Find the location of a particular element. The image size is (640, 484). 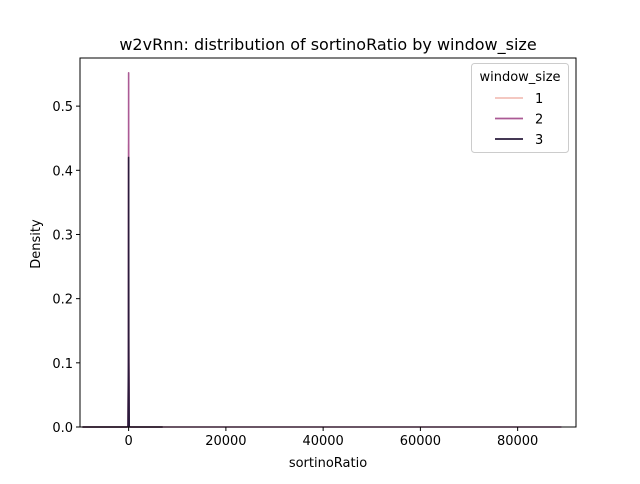

y-tick-label: 0.0 is located at coordinates (62, 428).